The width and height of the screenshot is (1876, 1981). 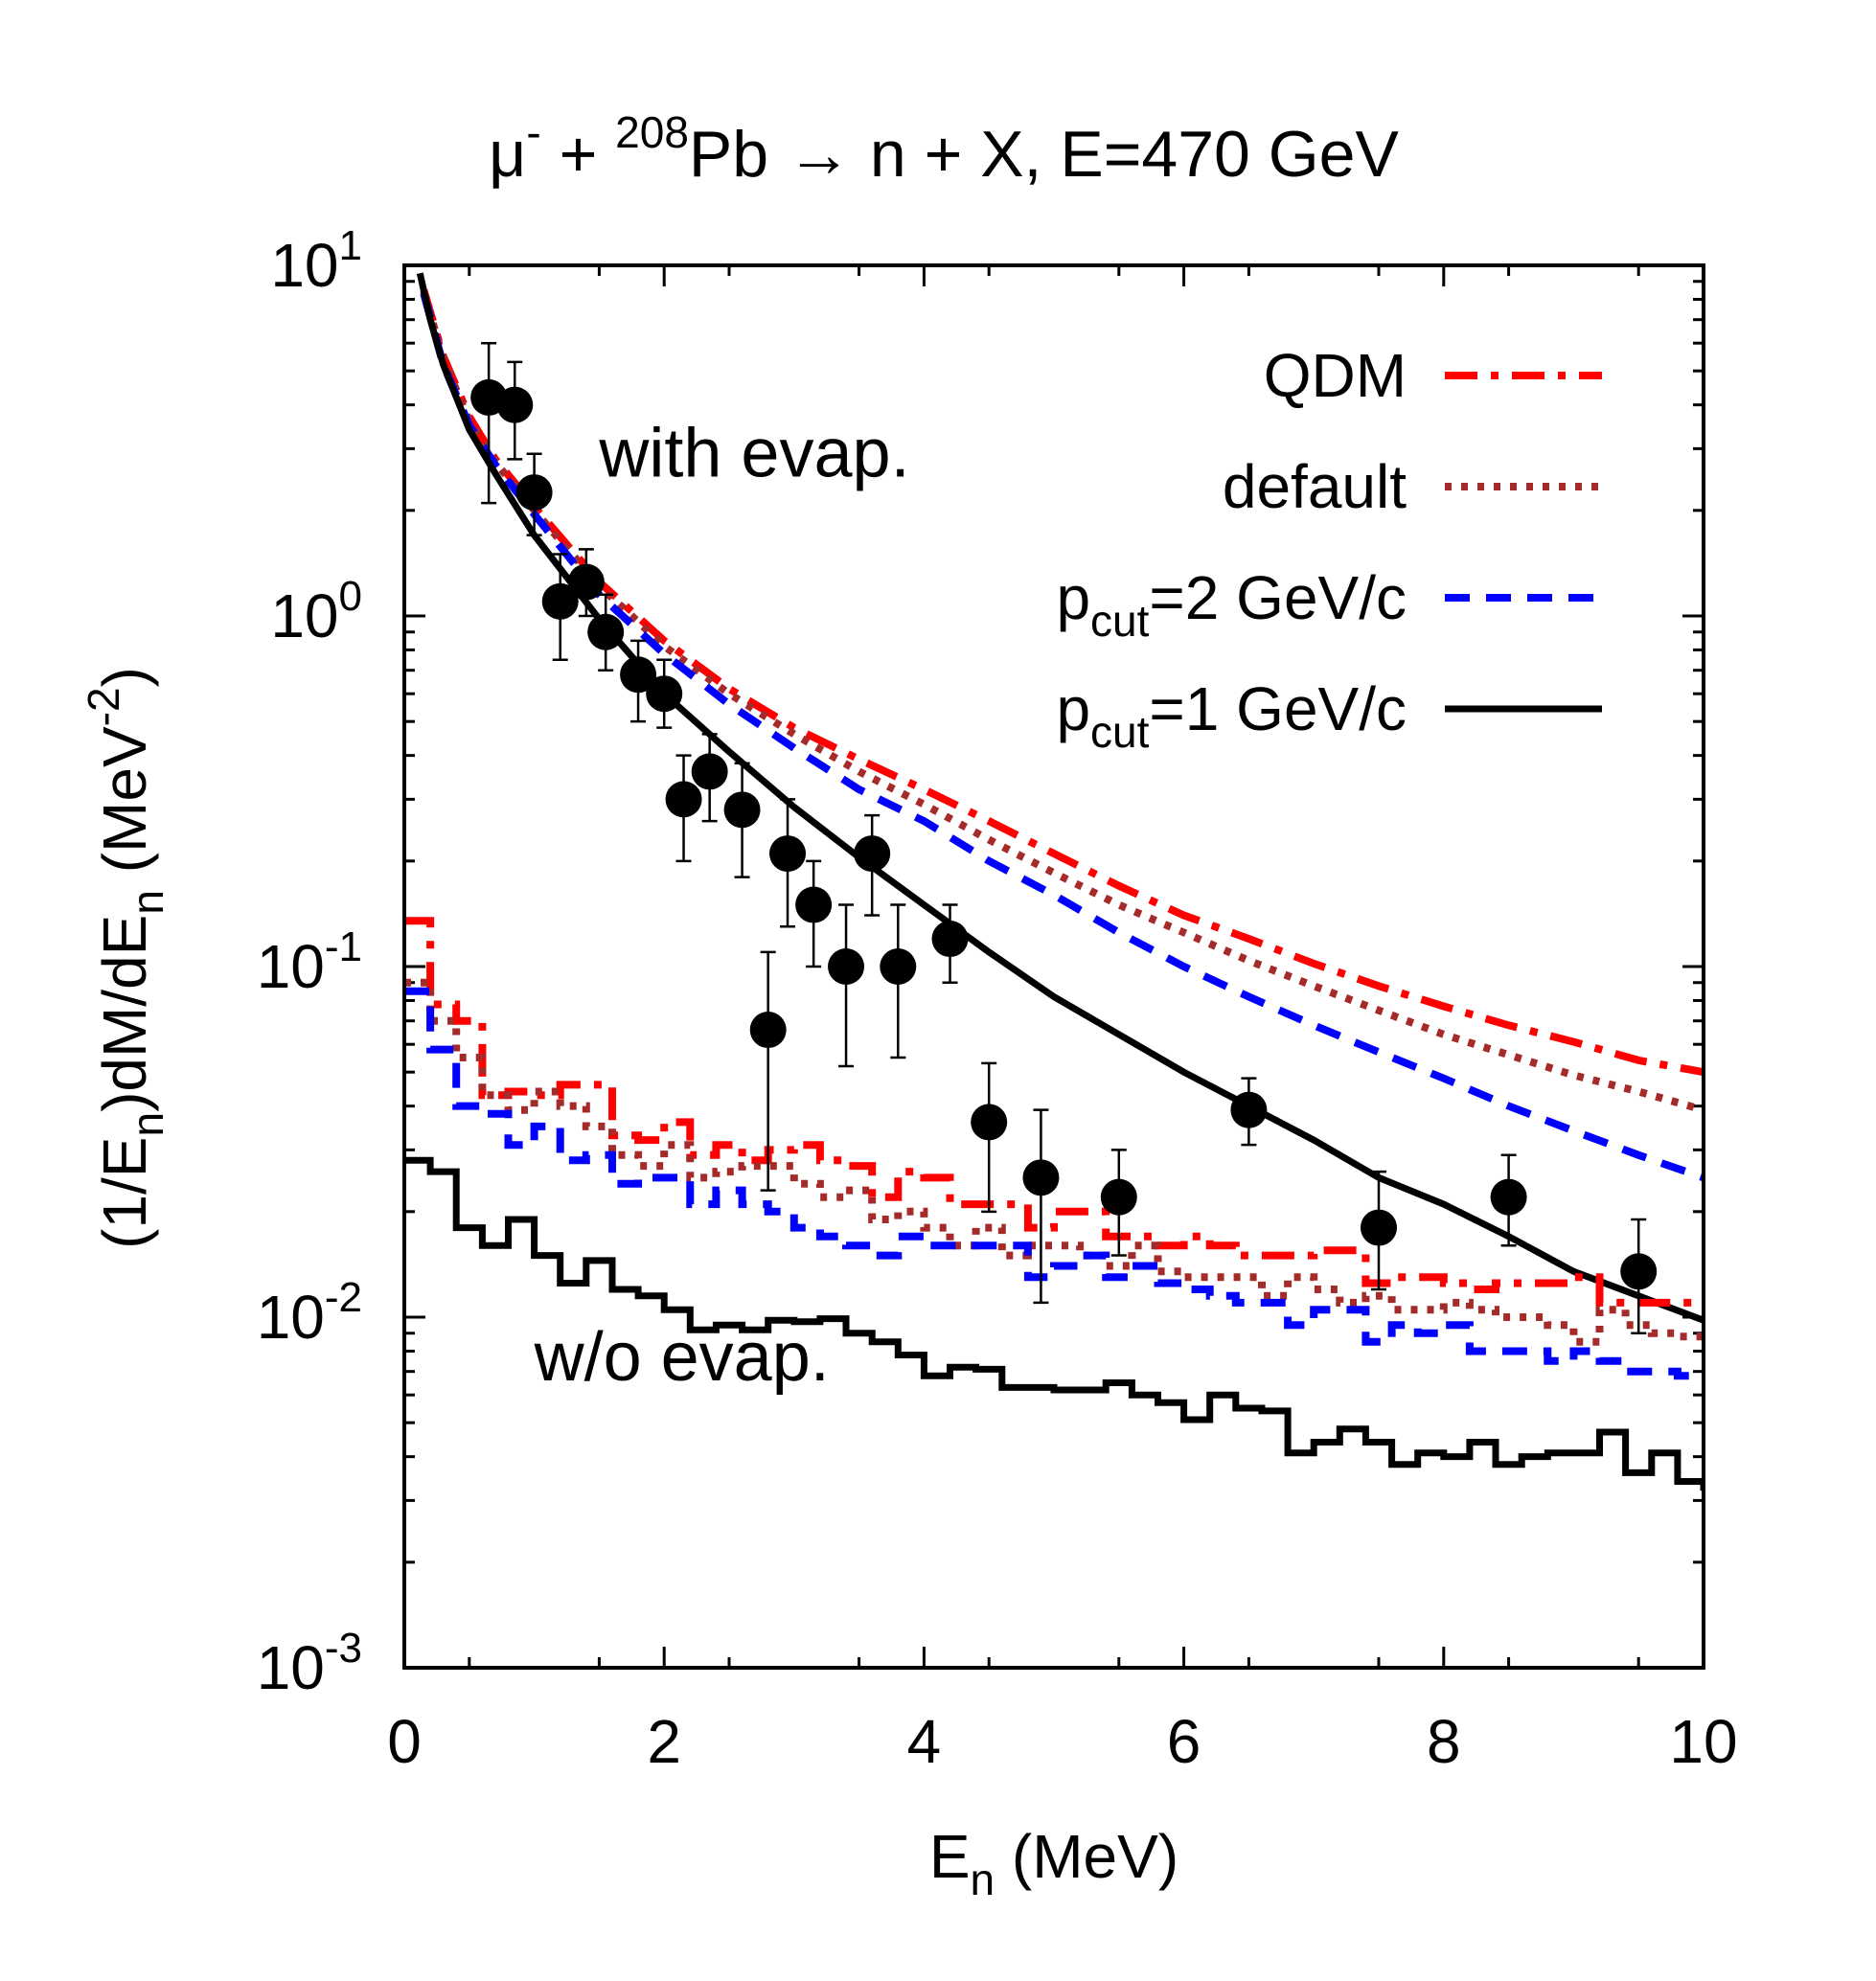 I want to click on legend-label: QDM, so click(x=1335, y=375).